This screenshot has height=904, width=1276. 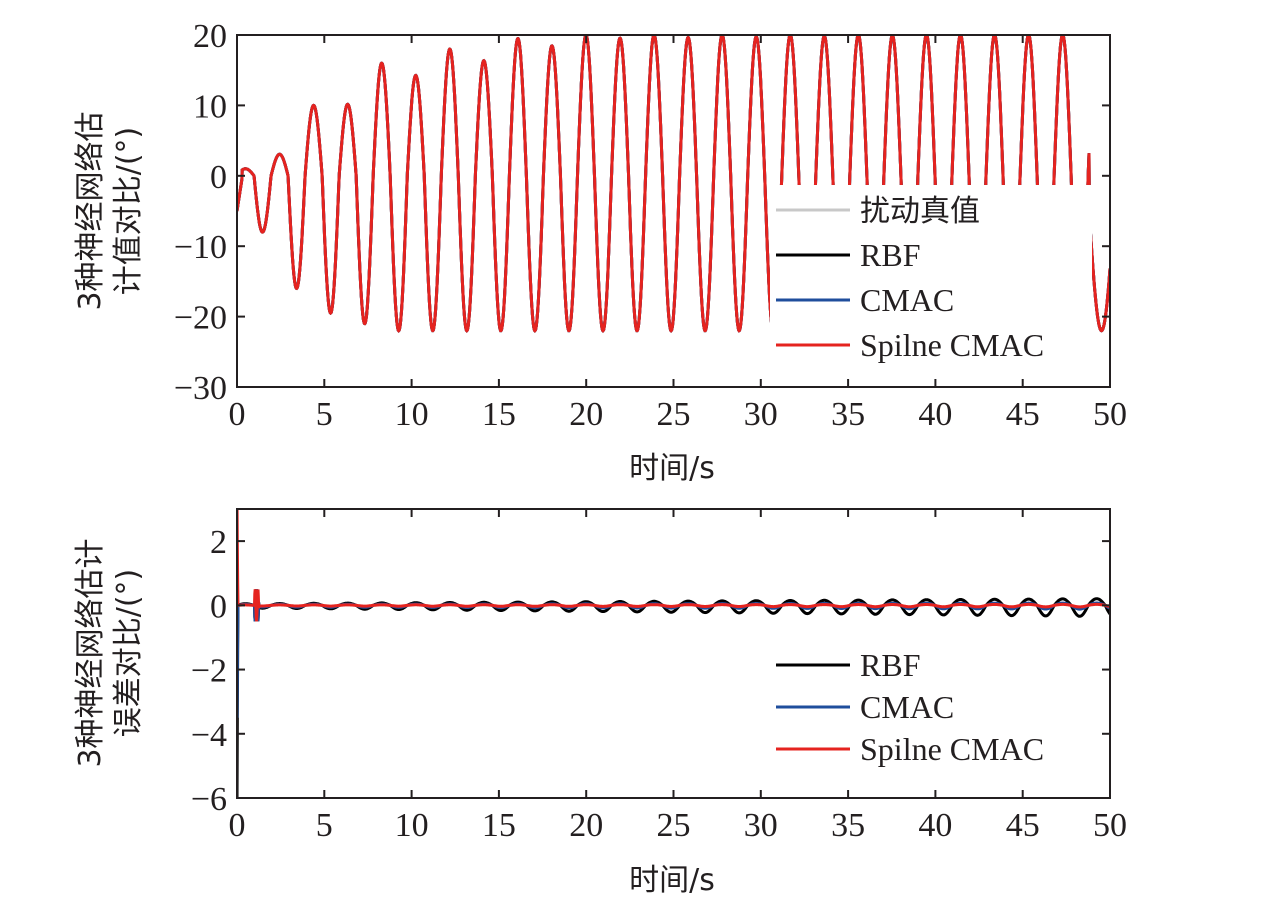 I want to click on top-chart-ylabel-line-1: 3种神经网络估, so click(x=90, y=210).